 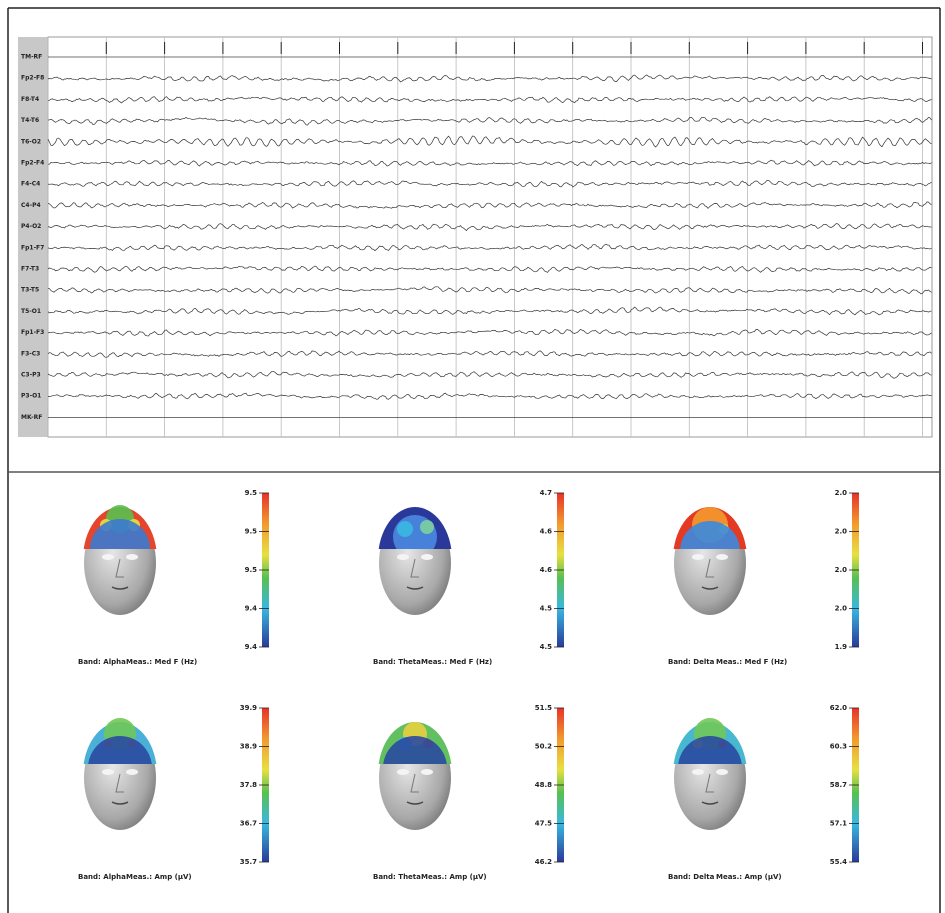 I want to click on channel-label: F7-T3, so click(x=30, y=269).